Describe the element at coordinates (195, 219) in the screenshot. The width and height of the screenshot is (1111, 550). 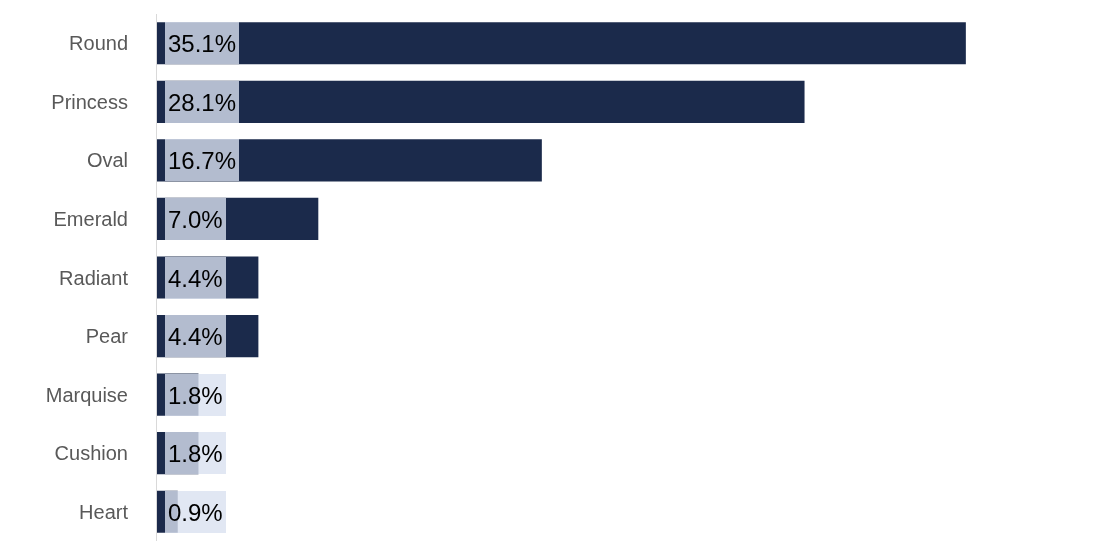
I see `data-label: 7.0%` at that location.